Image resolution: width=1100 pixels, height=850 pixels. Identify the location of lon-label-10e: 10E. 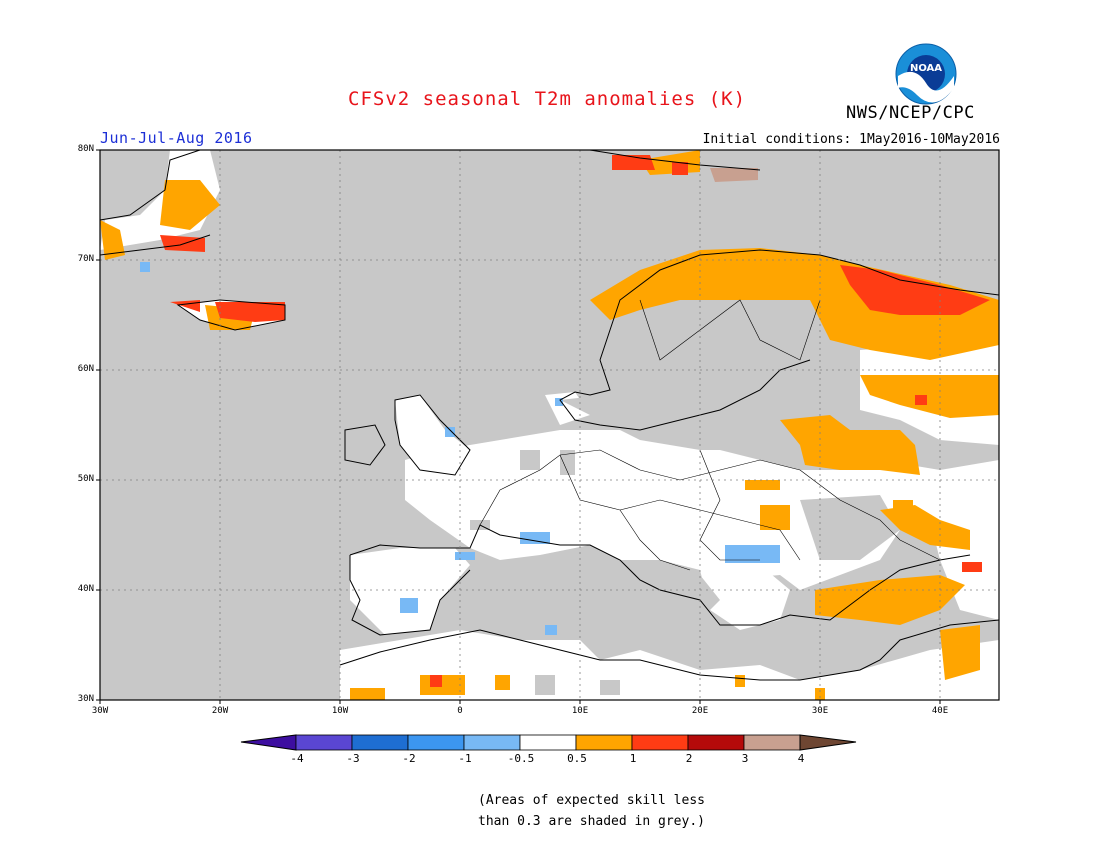
(580, 711).